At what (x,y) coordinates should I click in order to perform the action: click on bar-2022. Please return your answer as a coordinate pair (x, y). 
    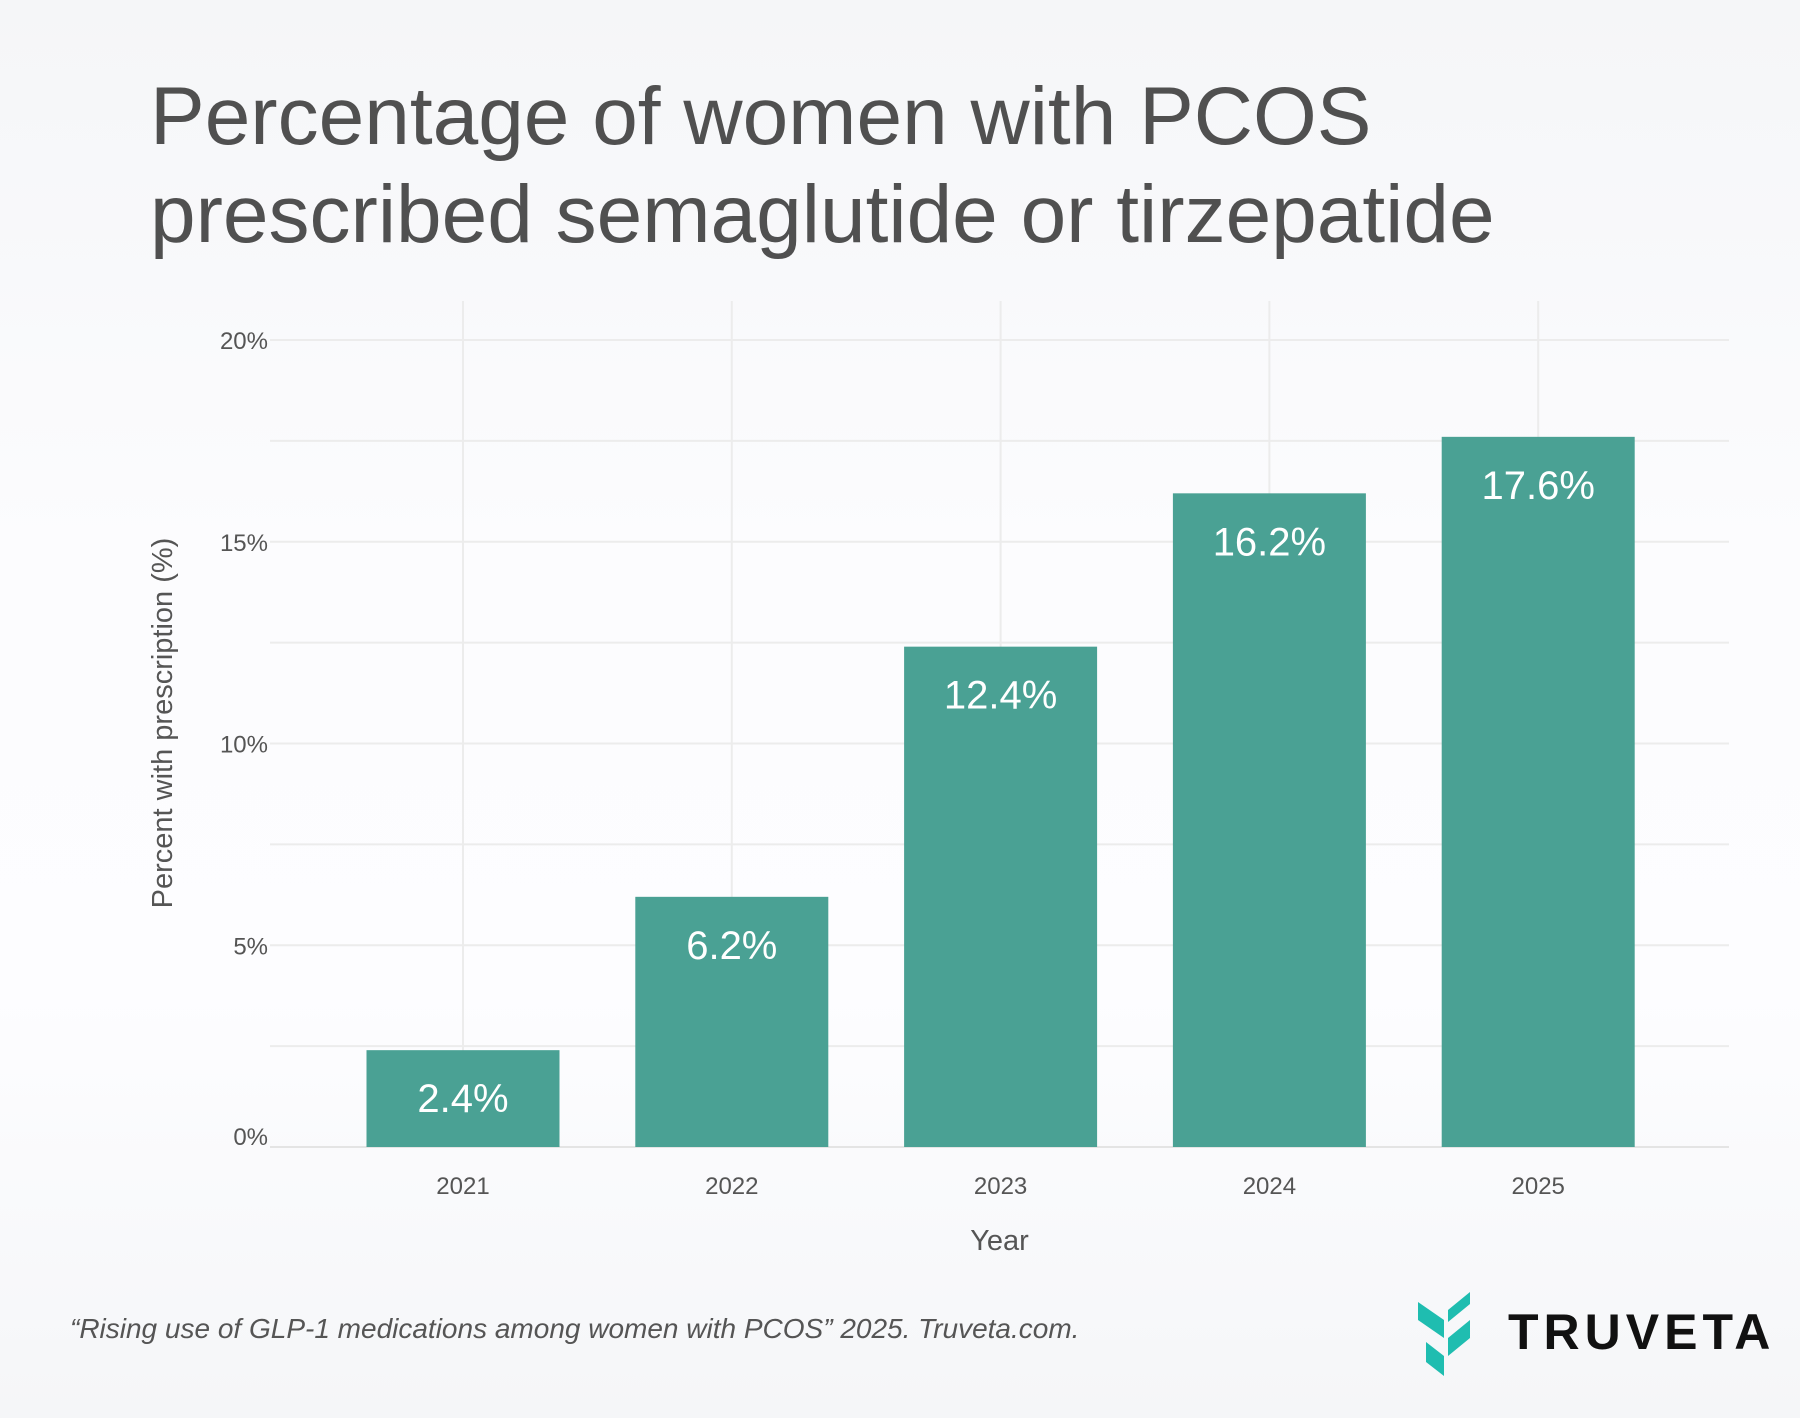
    Looking at the image, I should click on (732, 1021).